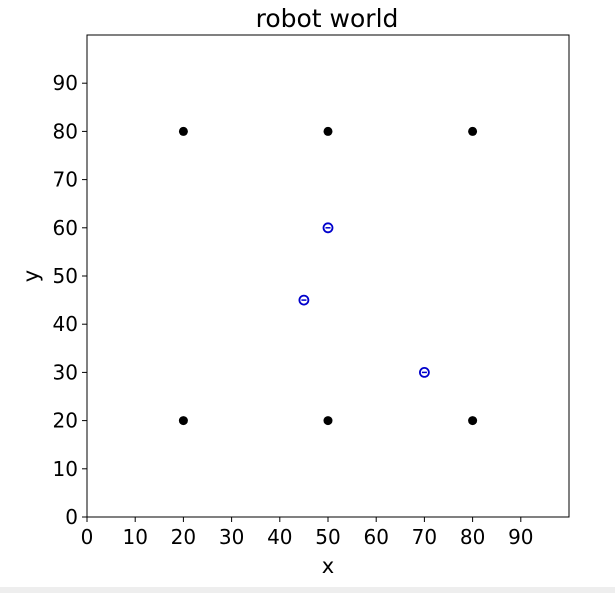 The image size is (615, 593). Describe the element at coordinates (65, 228) in the screenshot. I see `y-tick-label: 60` at that location.